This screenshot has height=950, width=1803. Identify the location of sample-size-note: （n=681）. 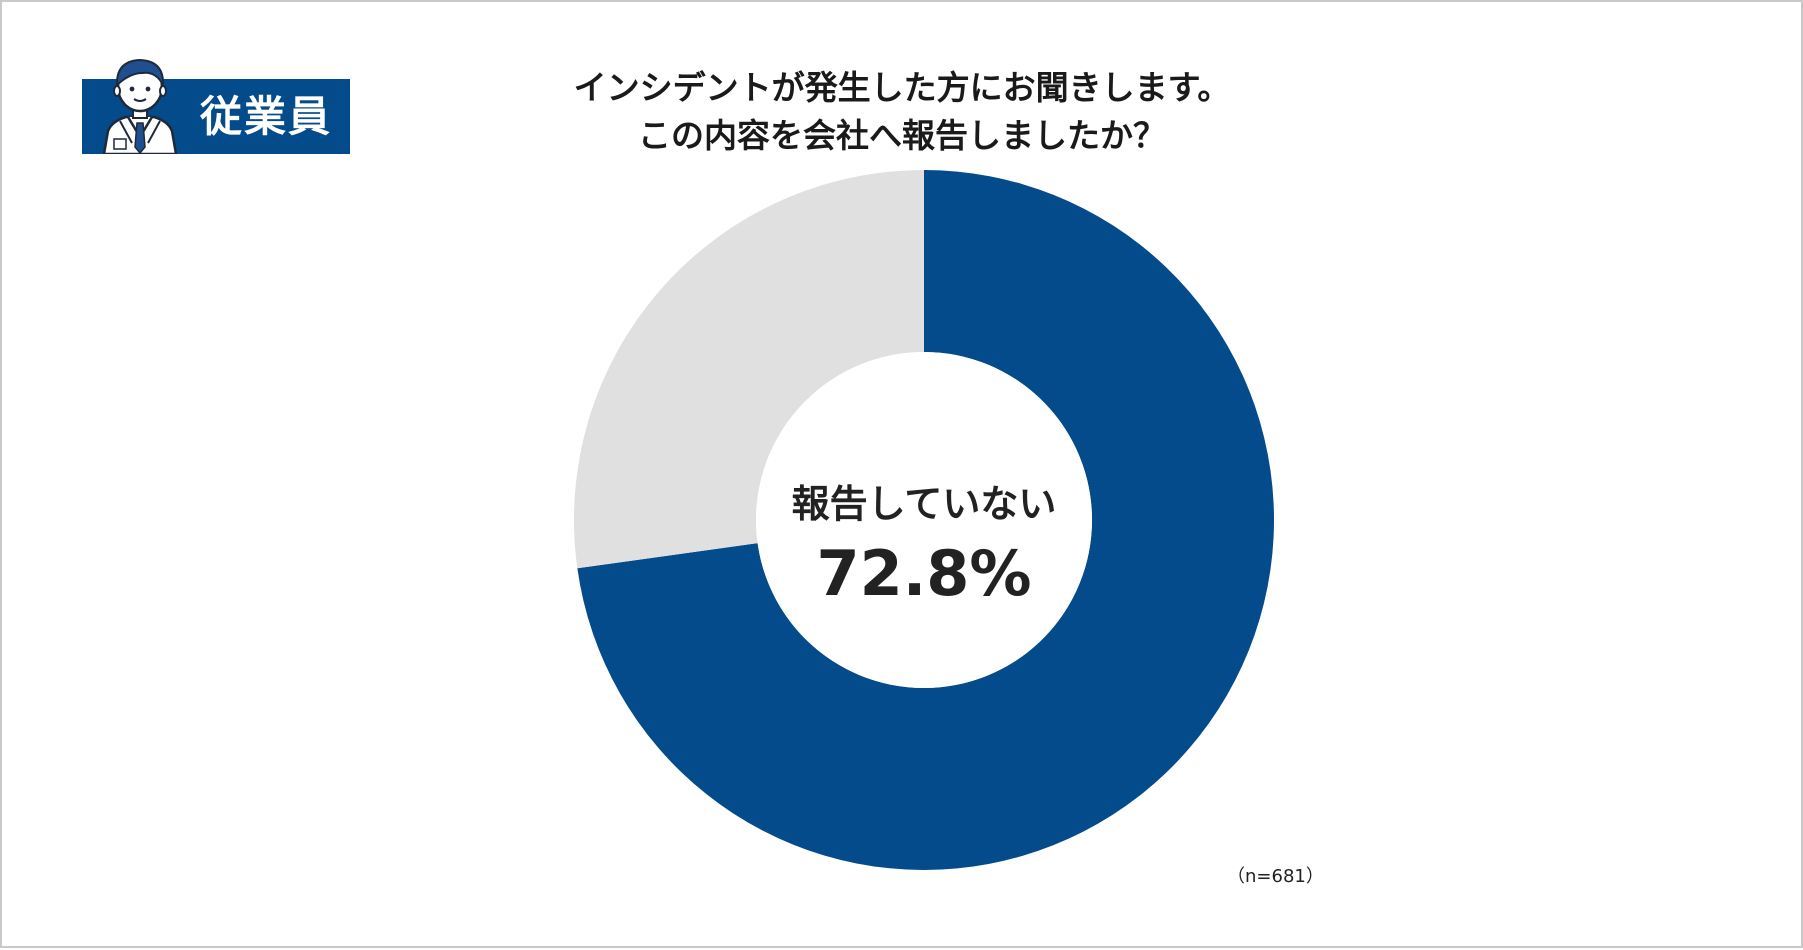
(1275, 876).